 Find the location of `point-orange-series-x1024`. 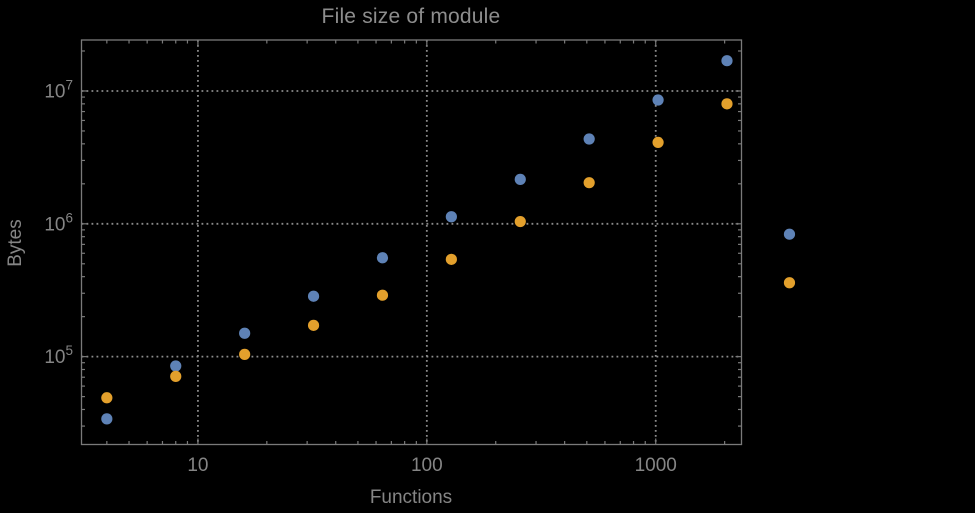

point-orange-series-x1024 is located at coordinates (658, 142).